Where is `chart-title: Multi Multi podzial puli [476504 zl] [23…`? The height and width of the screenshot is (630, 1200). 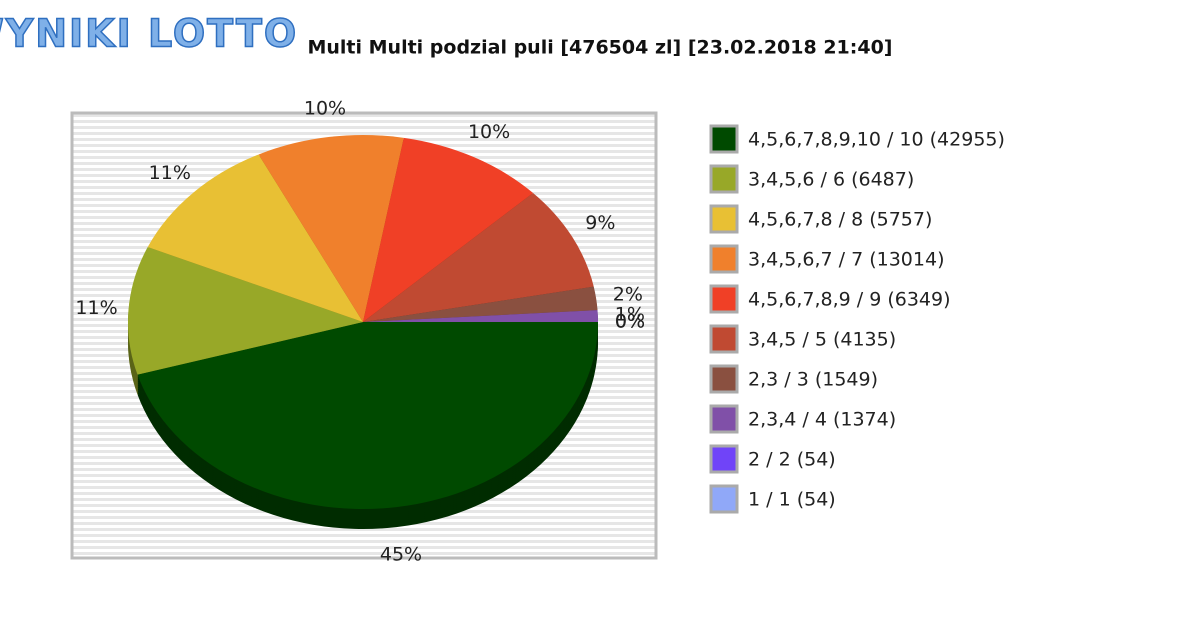 chart-title: Multi Multi podzial puli [476504 zl] [23… is located at coordinates (599, 48).